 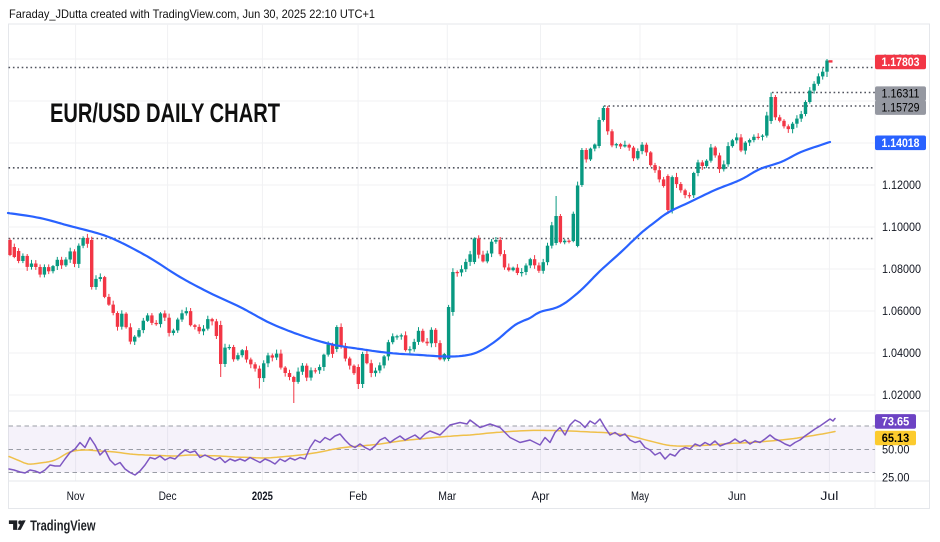 What do you see at coordinates (737, 497) in the screenshot?
I see `svg-text: Jun` at bounding box center [737, 497].